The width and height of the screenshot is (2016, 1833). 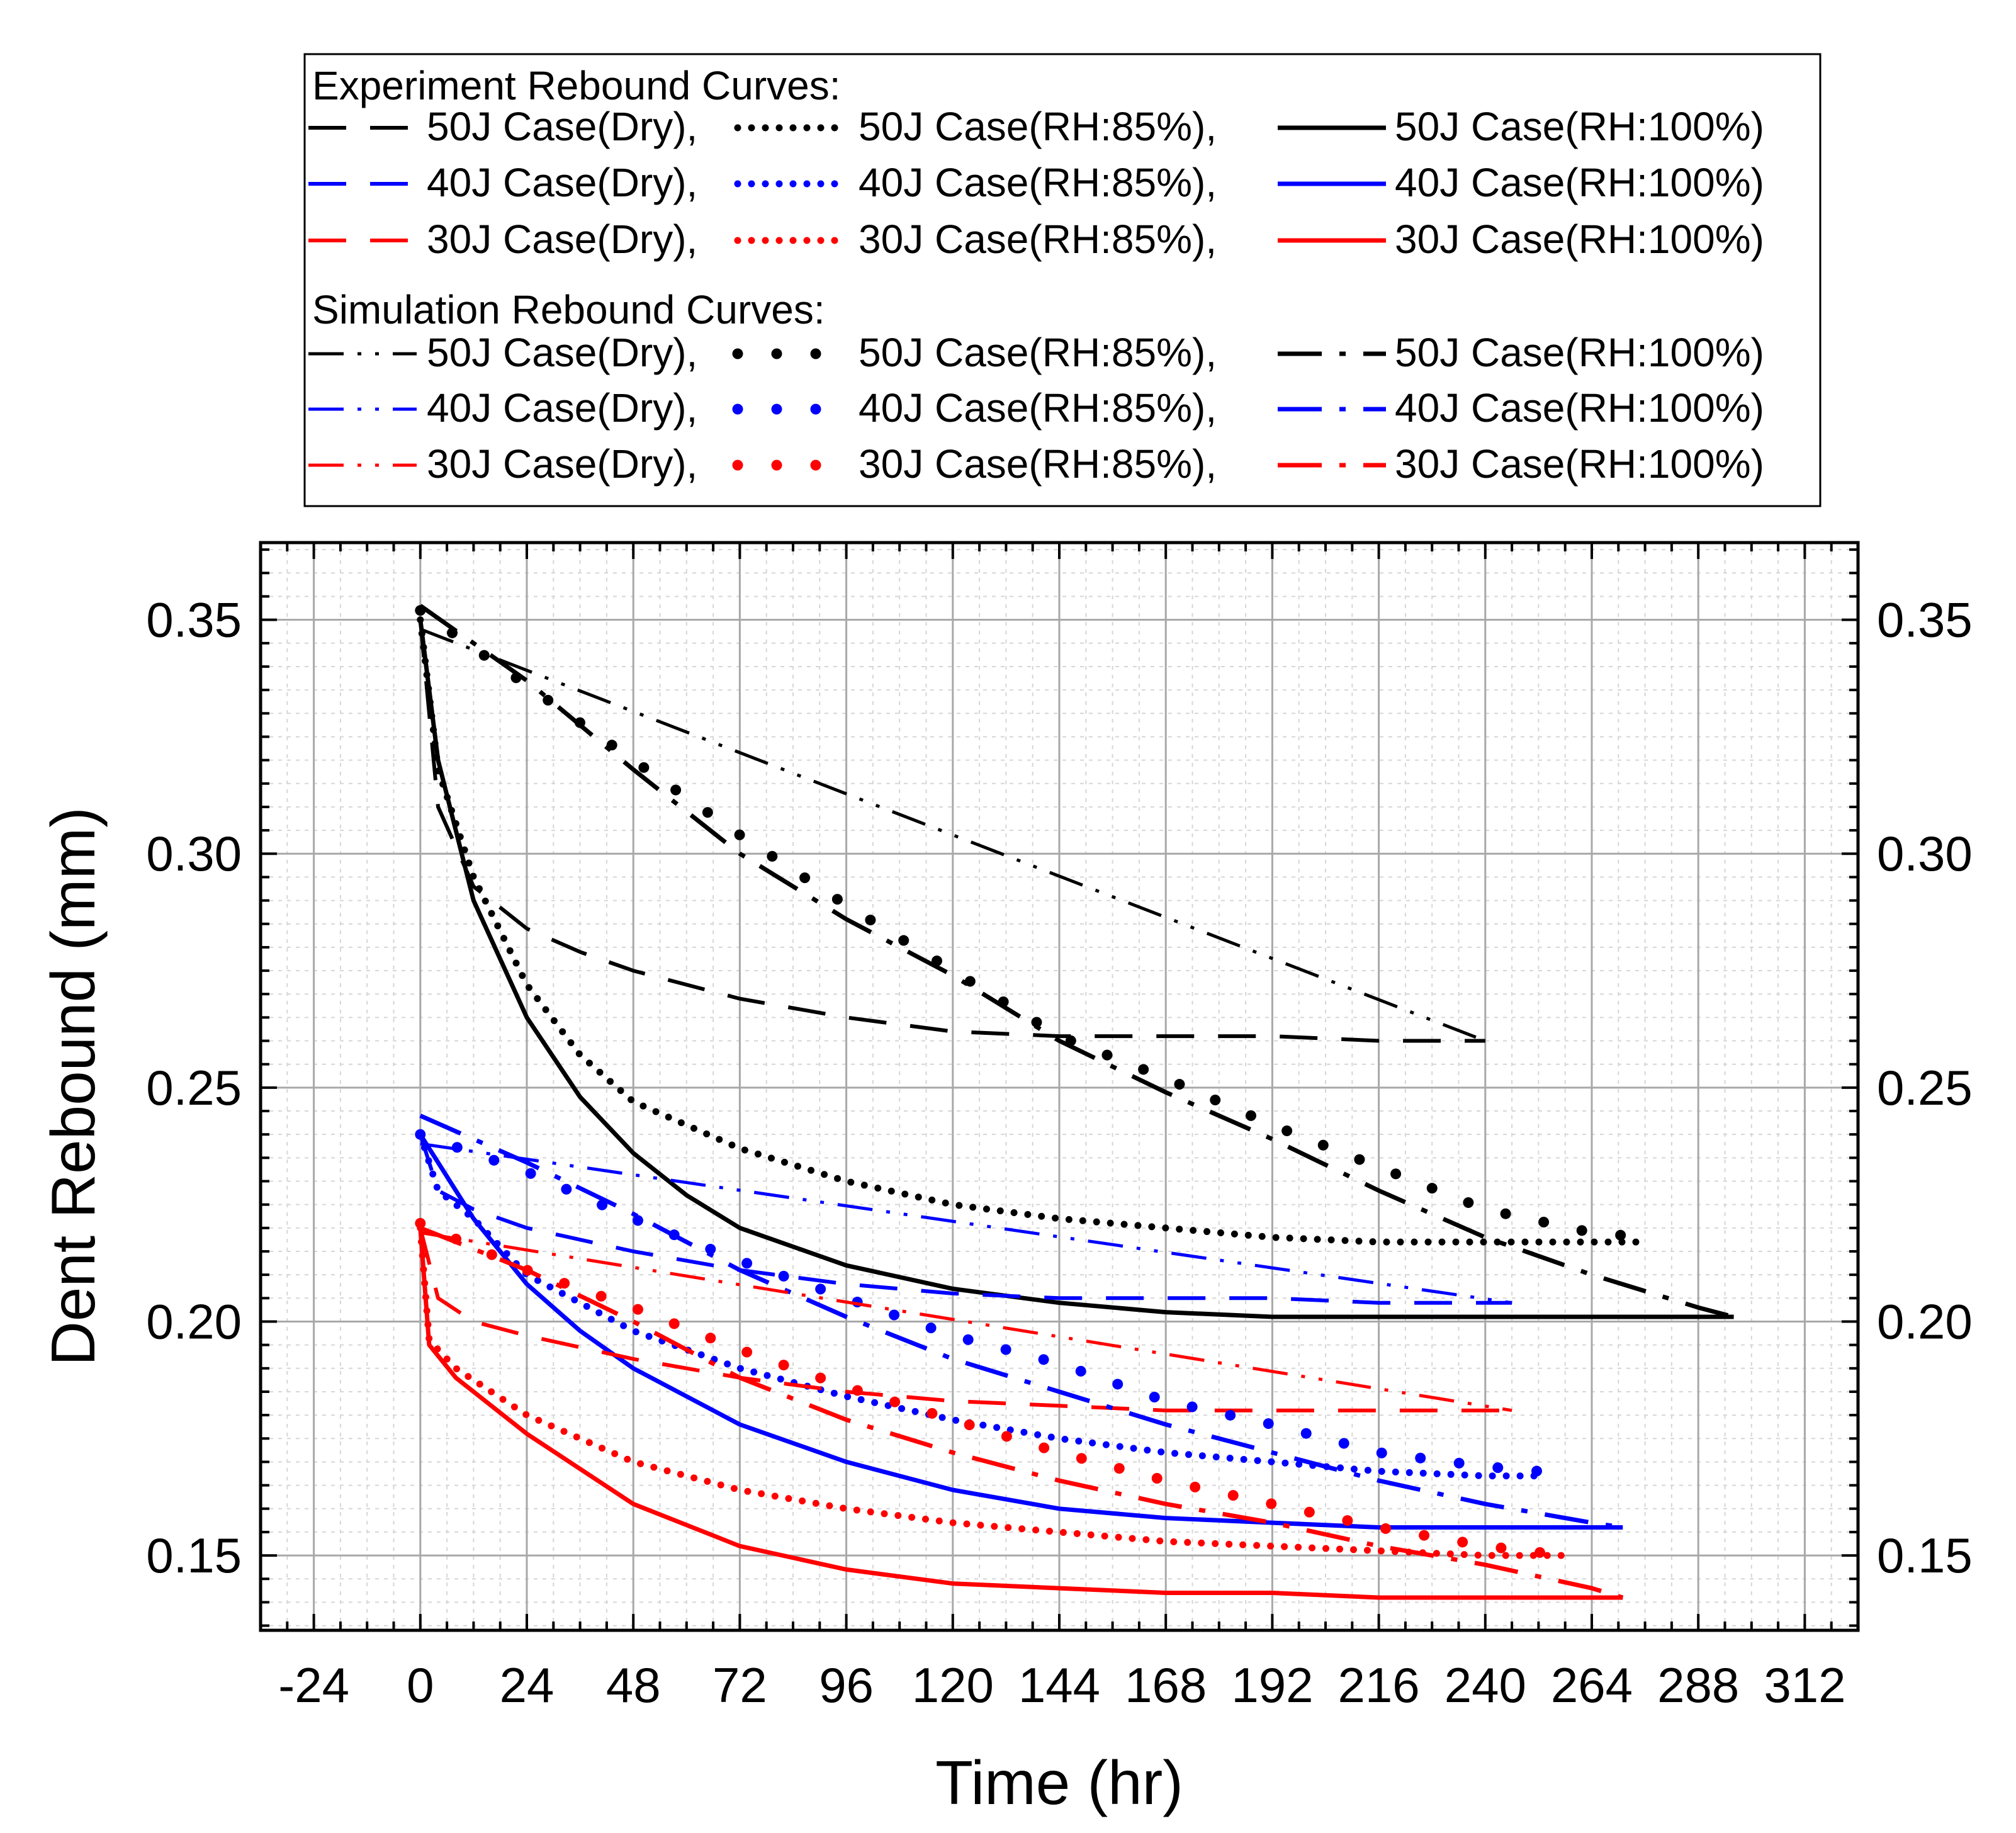 What do you see at coordinates (194, 1087) in the screenshot?
I see `y-tick-label-left: 0.25` at bounding box center [194, 1087].